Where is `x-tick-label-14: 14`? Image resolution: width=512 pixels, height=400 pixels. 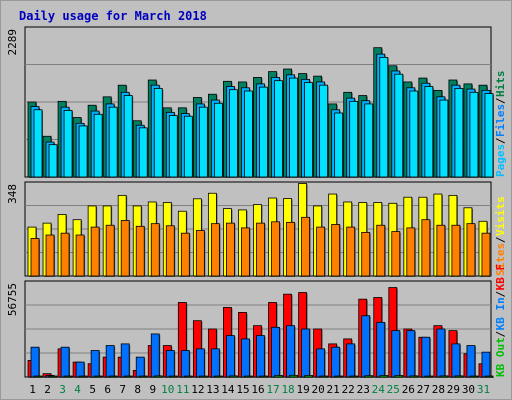
x-tick-label-14: 14 is located at coordinates (228, 389).